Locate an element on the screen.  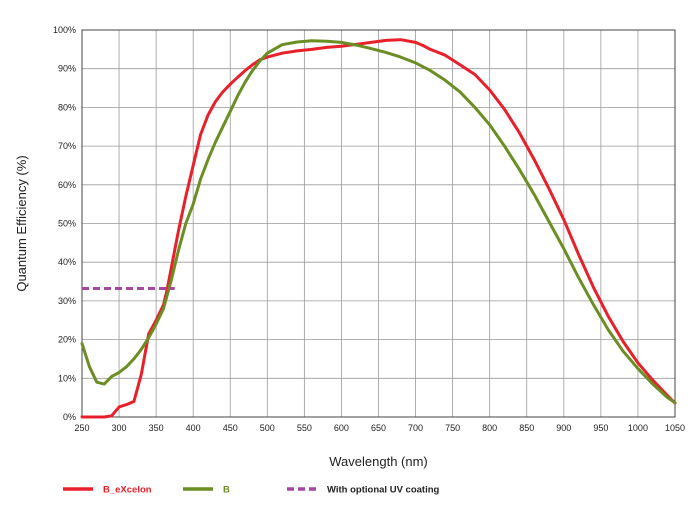
y-tick-label: 70% is located at coordinates (67, 146).